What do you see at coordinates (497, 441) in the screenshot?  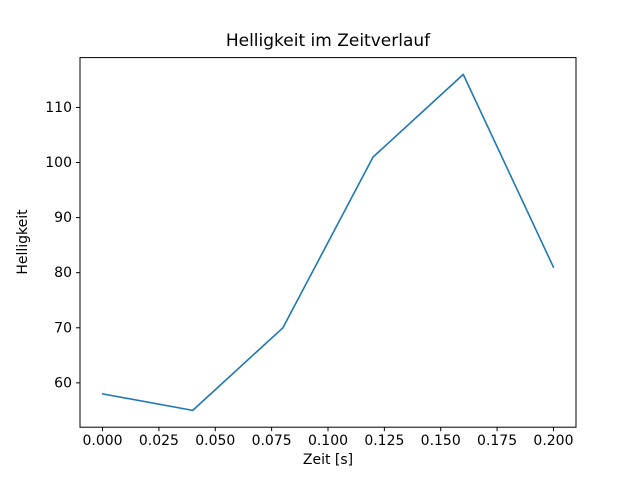 I see `x-tick-label: 0.175` at bounding box center [497, 441].